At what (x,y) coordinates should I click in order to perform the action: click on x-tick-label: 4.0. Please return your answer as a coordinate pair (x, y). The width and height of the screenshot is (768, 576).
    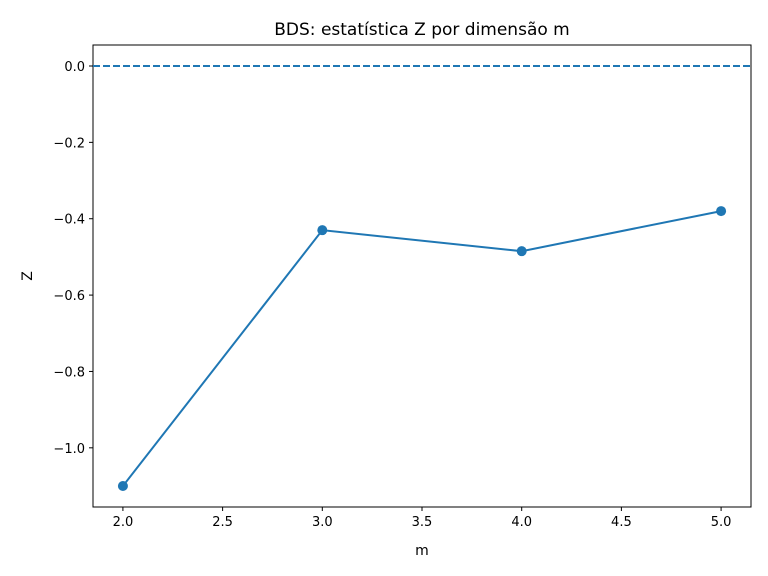
    Looking at the image, I should click on (521, 522).